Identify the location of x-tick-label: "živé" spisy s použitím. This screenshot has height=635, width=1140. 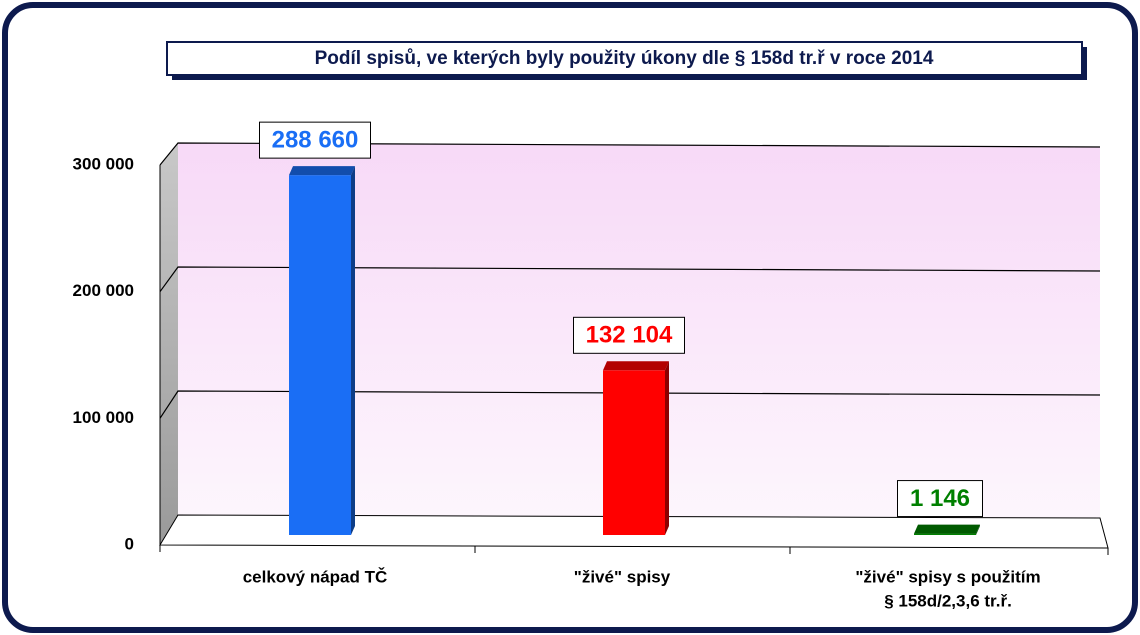
(947, 576).